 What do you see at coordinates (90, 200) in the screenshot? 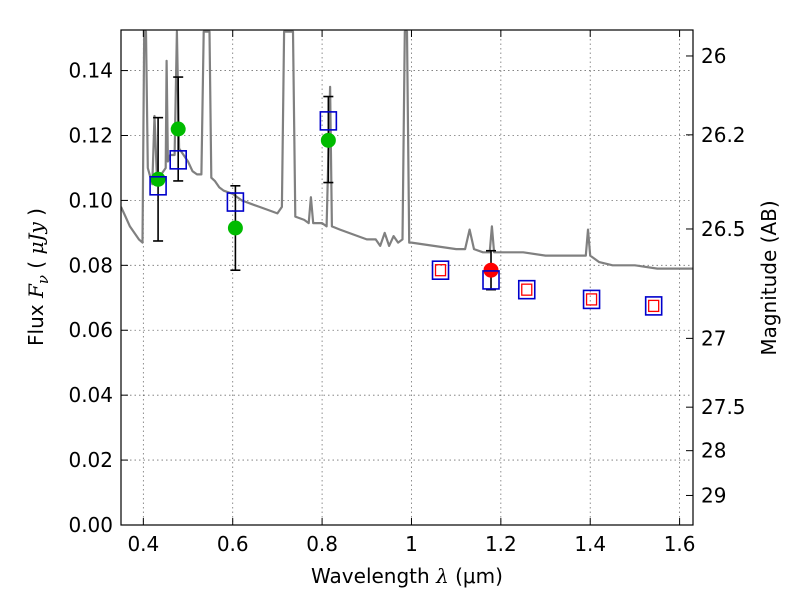
I see `y-tick-label: 0.10` at bounding box center [90, 200].